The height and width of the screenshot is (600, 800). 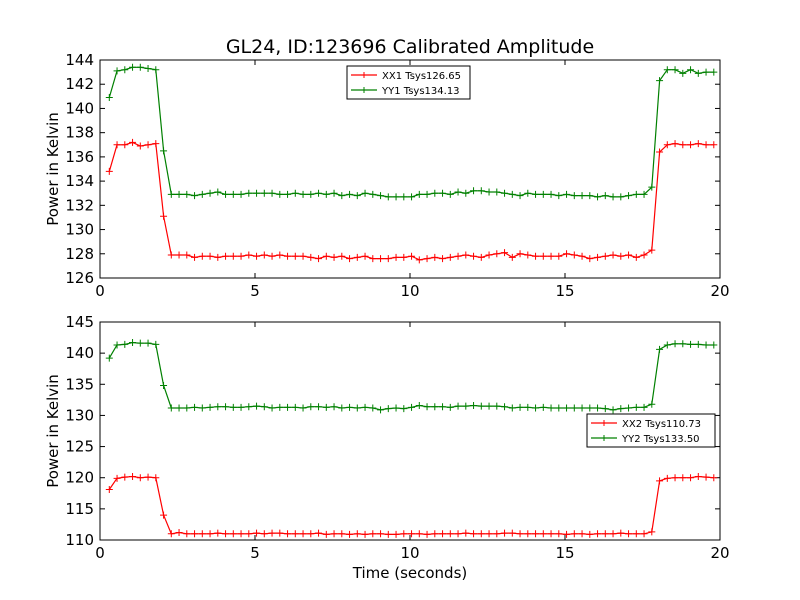 I want to click on legend-marker, so click(x=604, y=438).